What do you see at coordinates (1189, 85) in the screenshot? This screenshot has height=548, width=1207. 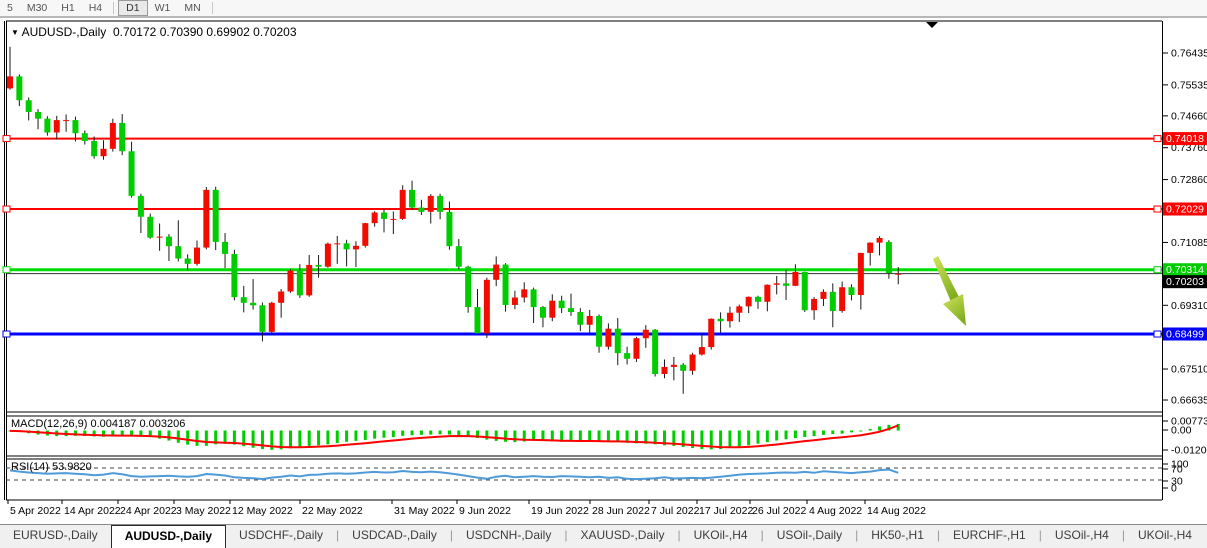 I see `svg-text: 0.75535` at bounding box center [1189, 85].